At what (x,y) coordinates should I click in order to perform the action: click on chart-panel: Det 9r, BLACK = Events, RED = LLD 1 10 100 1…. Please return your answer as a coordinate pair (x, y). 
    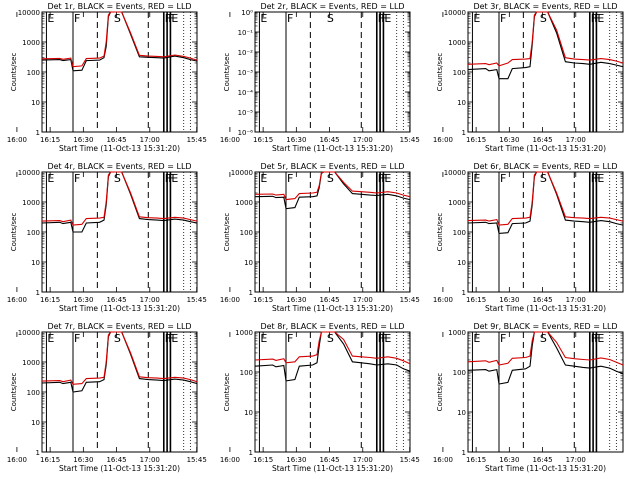
    Looking at the image, I should click on (512, 397).